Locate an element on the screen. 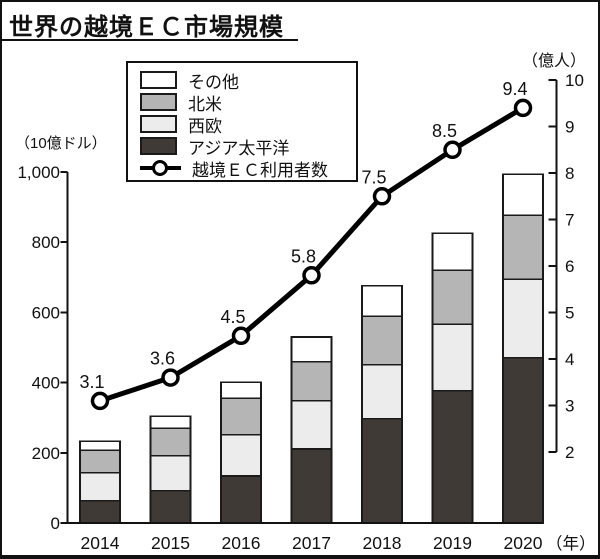  bar-segment-2017-その他 is located at coordinates (311, 349).